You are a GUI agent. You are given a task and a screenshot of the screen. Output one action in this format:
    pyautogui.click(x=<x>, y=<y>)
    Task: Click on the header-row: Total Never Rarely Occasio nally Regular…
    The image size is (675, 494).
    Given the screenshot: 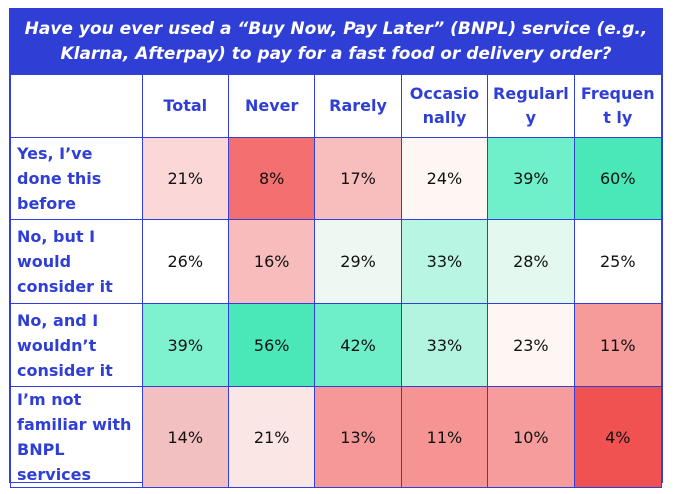 What is the action you would take?
    pyautogui.click(x=336, y=106)
    